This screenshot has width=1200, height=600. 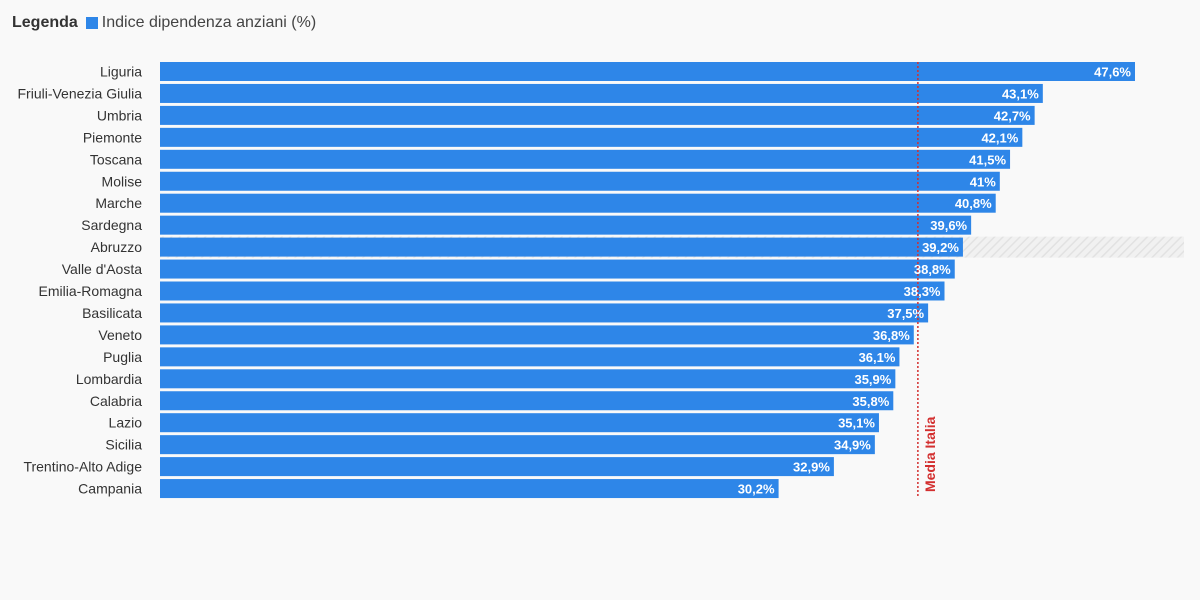 What do you see at coordinates (756, 489) in the screenshot?
I see `value-label: 30,2%` at bounding box center [756, 489].